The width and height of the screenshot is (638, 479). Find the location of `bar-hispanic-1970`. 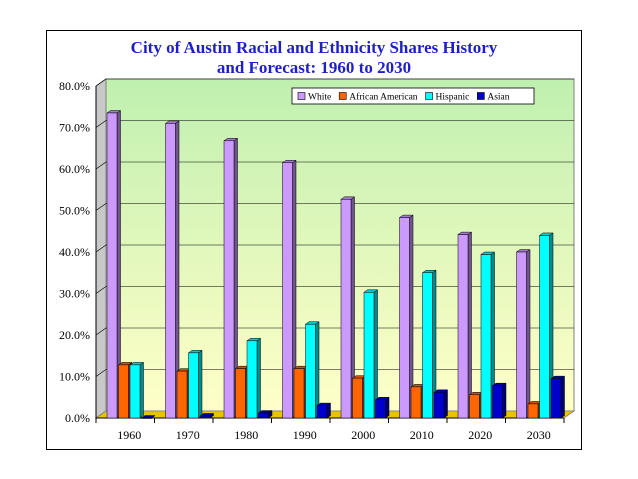

bar-hispanic-1970 is located at coordinates (195, 384).